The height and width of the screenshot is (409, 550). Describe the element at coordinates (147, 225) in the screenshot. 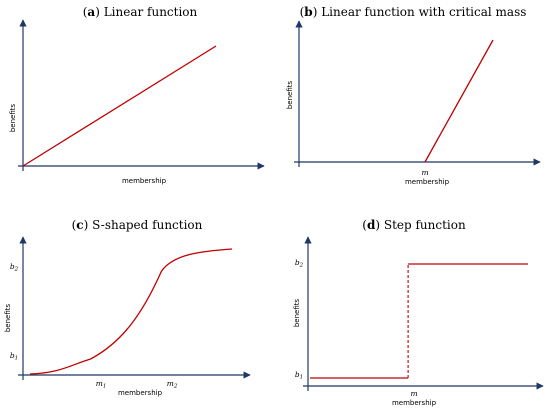

I see `panel-c-title-text: S-shaped function` at that location.